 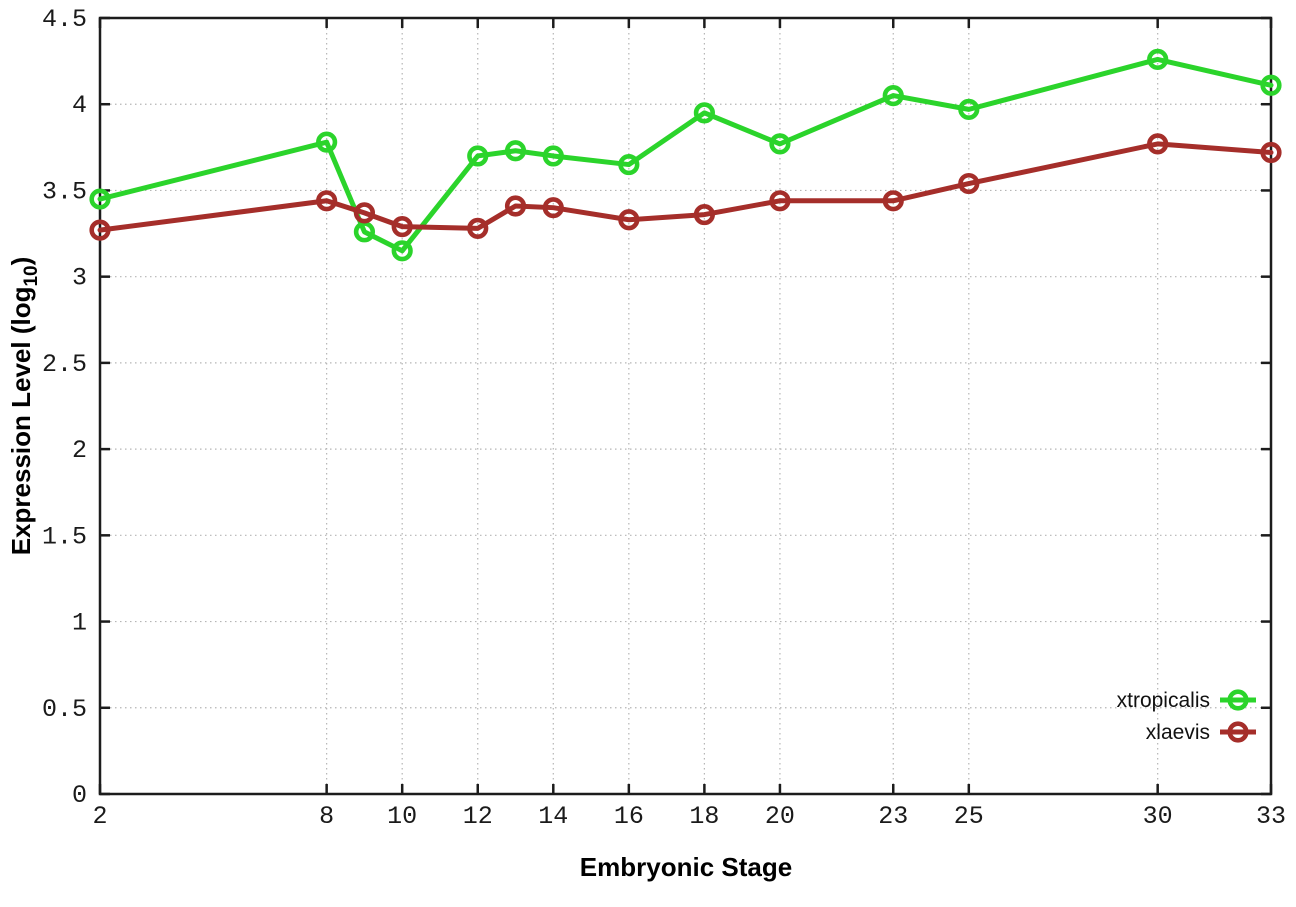 What do you see at coordinates (686, 867) in the screenshot?
I see `x-axis-title: Embryonic Stage` at bounding box center [686, 867].